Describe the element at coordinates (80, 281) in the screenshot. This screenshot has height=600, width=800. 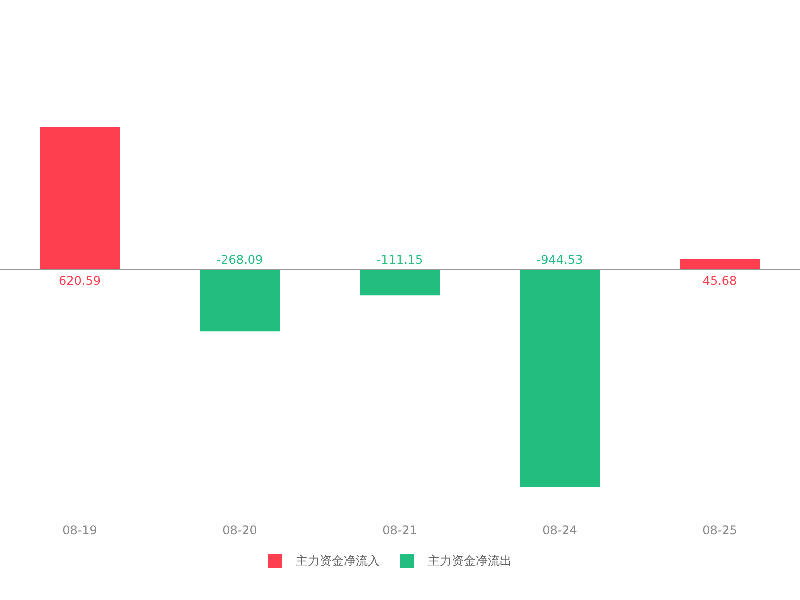
I see `data-label: 620.59` at that location.